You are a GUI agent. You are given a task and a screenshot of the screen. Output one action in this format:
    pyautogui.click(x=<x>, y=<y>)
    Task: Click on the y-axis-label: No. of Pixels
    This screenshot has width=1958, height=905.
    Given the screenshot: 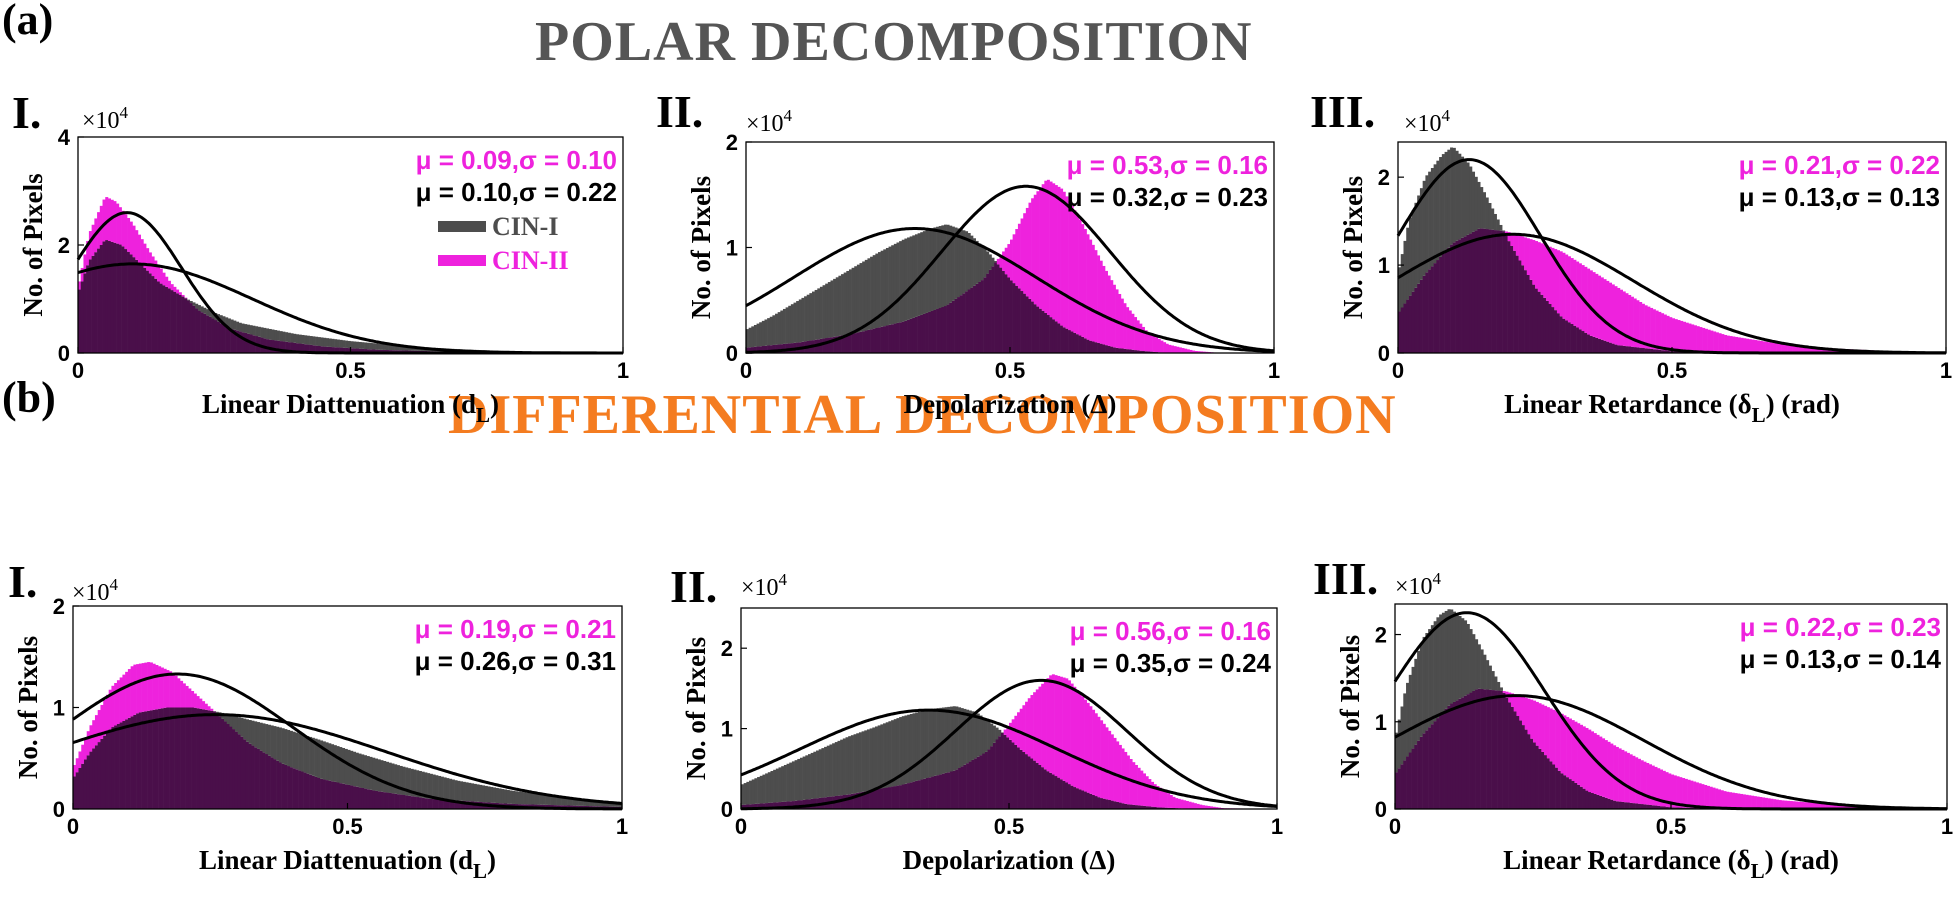 What is the action you would take?
    pyautogui.click(x=701, y=247)
    